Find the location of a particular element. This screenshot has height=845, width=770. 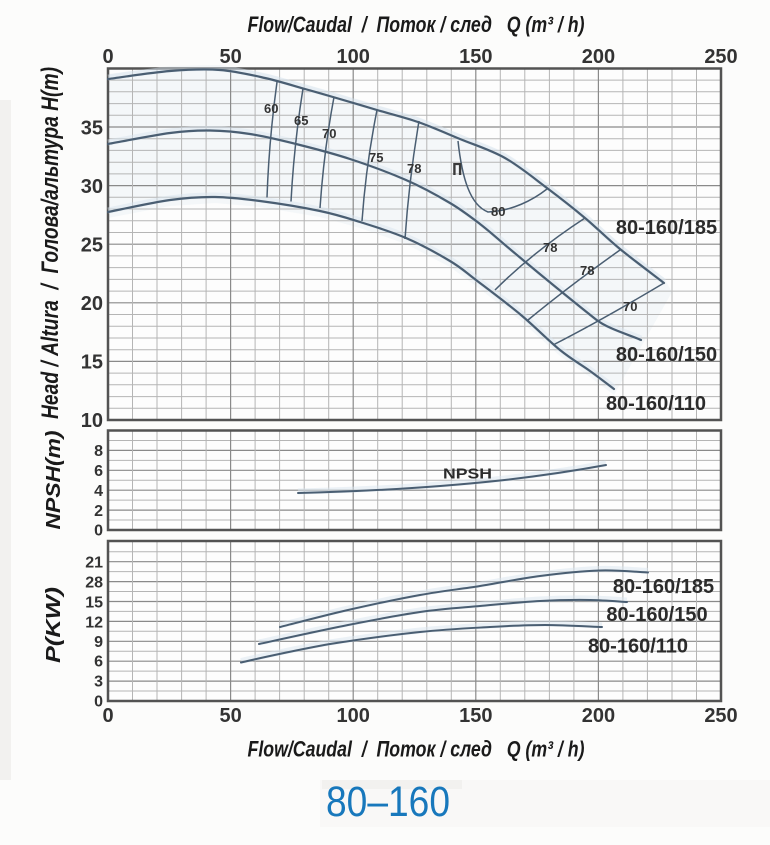

svg-text: 8 is located at coordinates (98, 451).